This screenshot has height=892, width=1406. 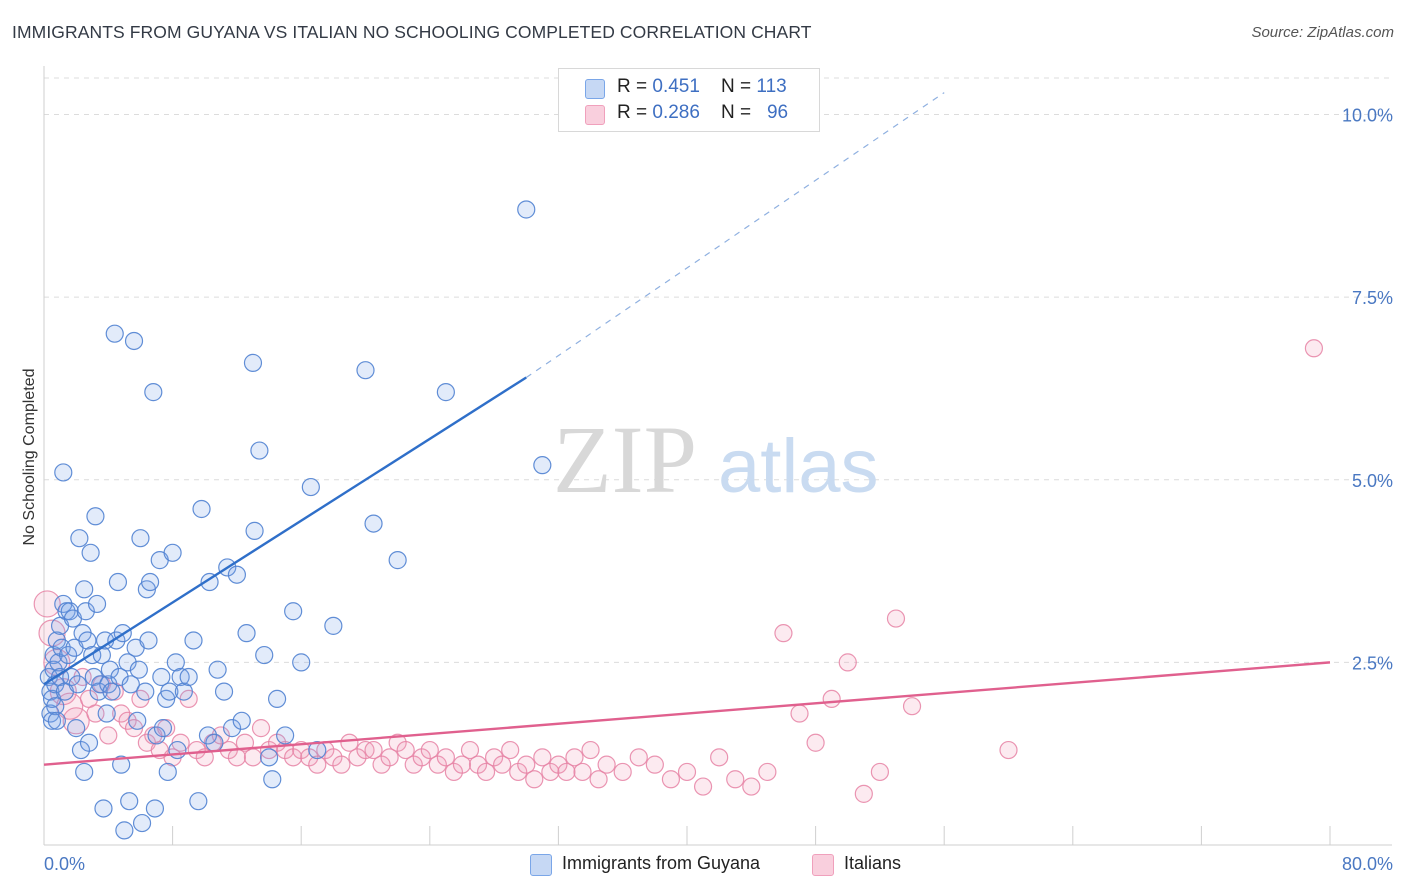 I want to click on guyana-trend-line, so click(x=285, y=531).